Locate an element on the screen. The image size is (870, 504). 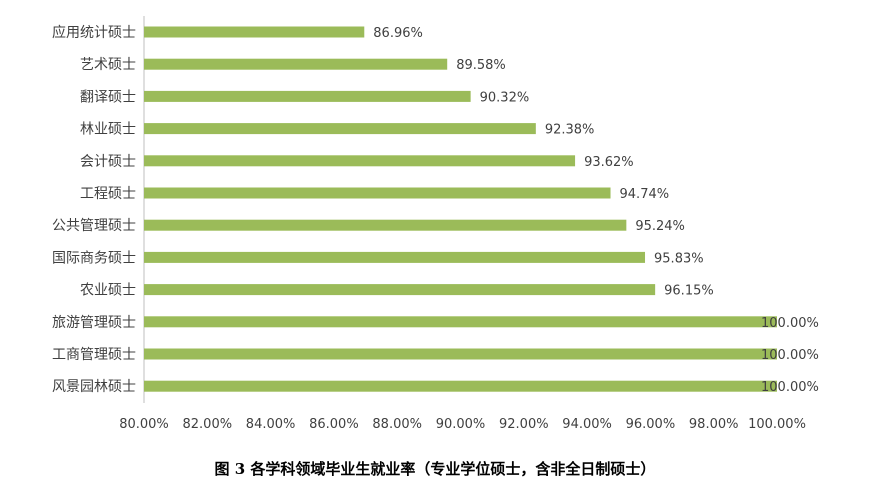
x-tick-label-10: 100.00% is located at coordinates (777, 424).